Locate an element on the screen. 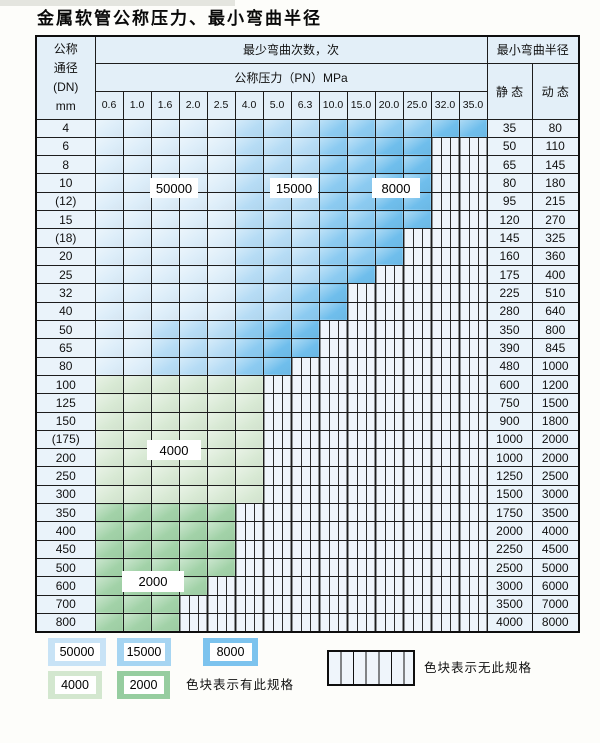 This screenshot has height=743, width=600. dynamic-radius-cell: 110 is located at coordinates (555, 146).